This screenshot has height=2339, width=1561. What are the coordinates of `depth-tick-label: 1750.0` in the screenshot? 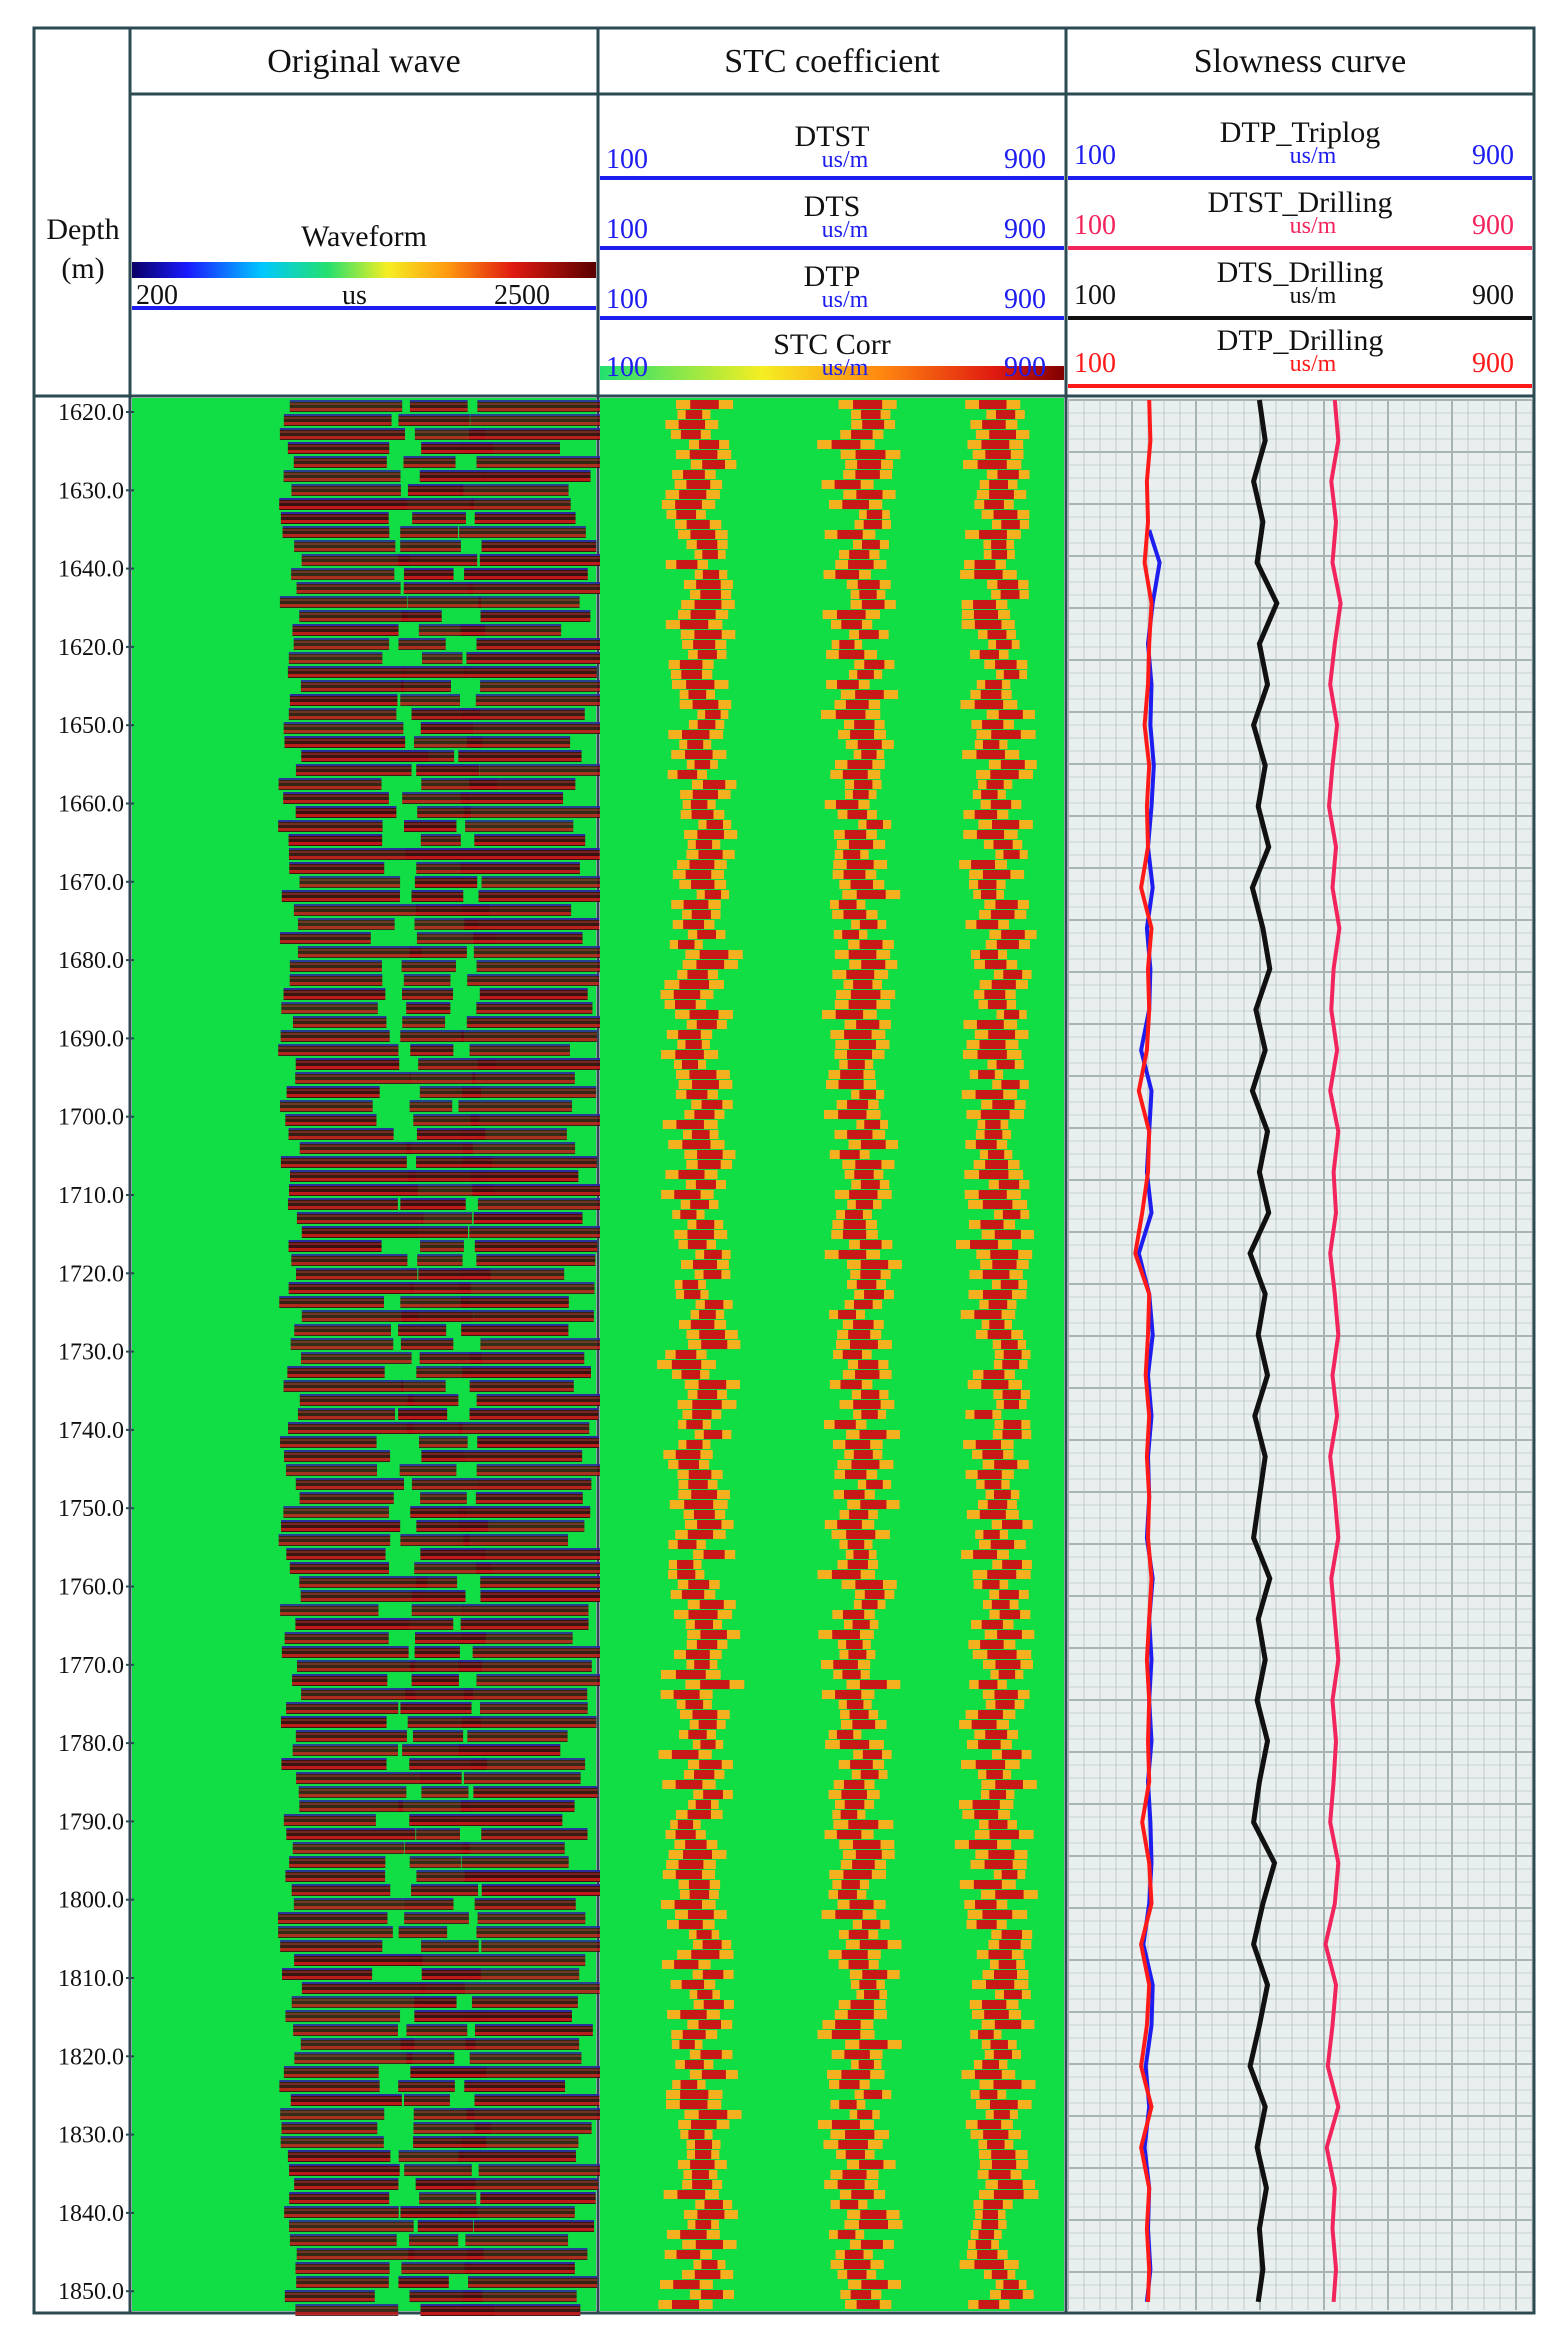 It's located at (91, 1509).